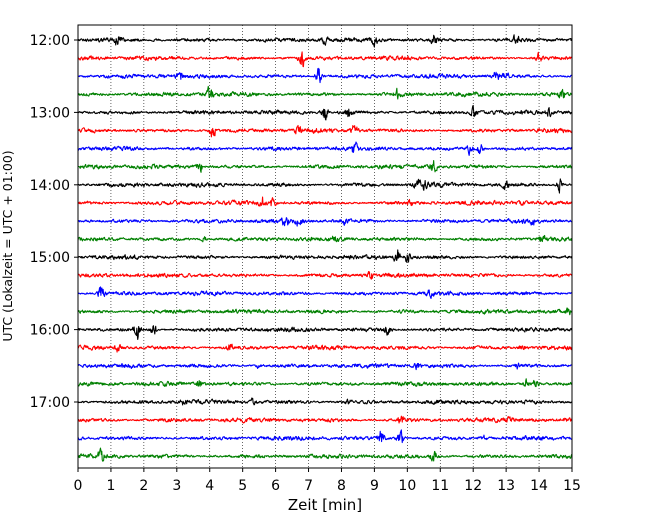 Image resolution: width=650 pixels, height=520 pixels. Describe the element at coordinates (50, 403) in the screenshot. I see `y-tick-label: 17:00` at that location.